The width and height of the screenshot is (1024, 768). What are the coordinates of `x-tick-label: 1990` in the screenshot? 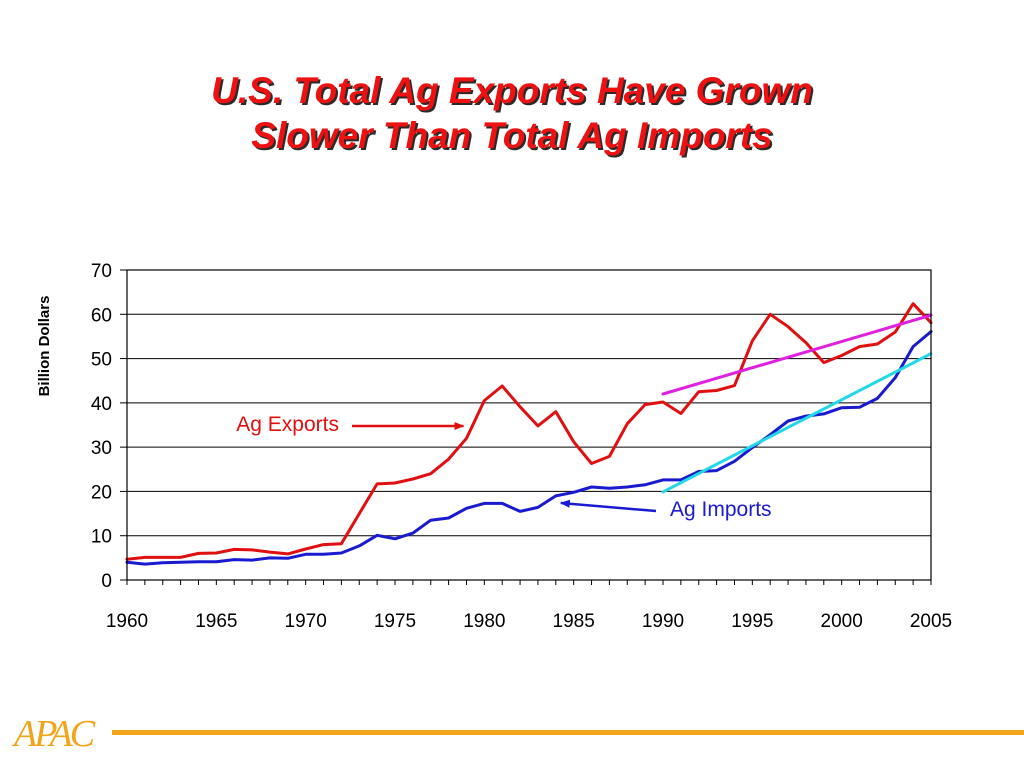 It's located at (663, 621).